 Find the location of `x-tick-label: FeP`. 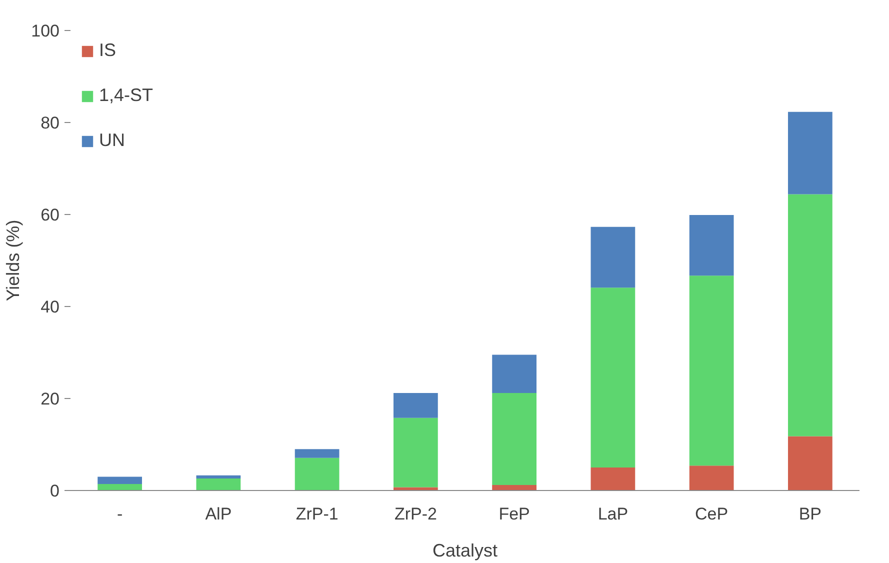

x-tick-label: FeP is located at coordinates (514, 514).